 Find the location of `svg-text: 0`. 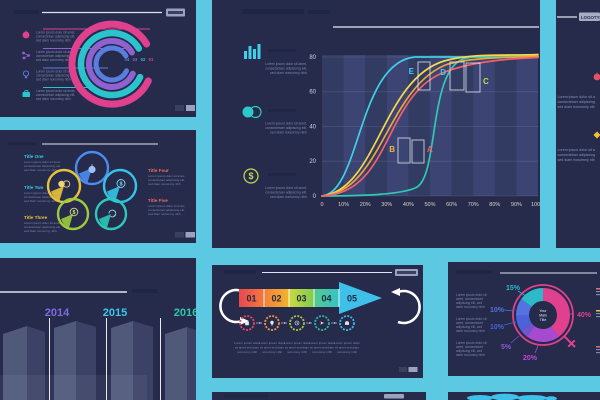

svg-text: 0 is located at coordinates (315, 197).